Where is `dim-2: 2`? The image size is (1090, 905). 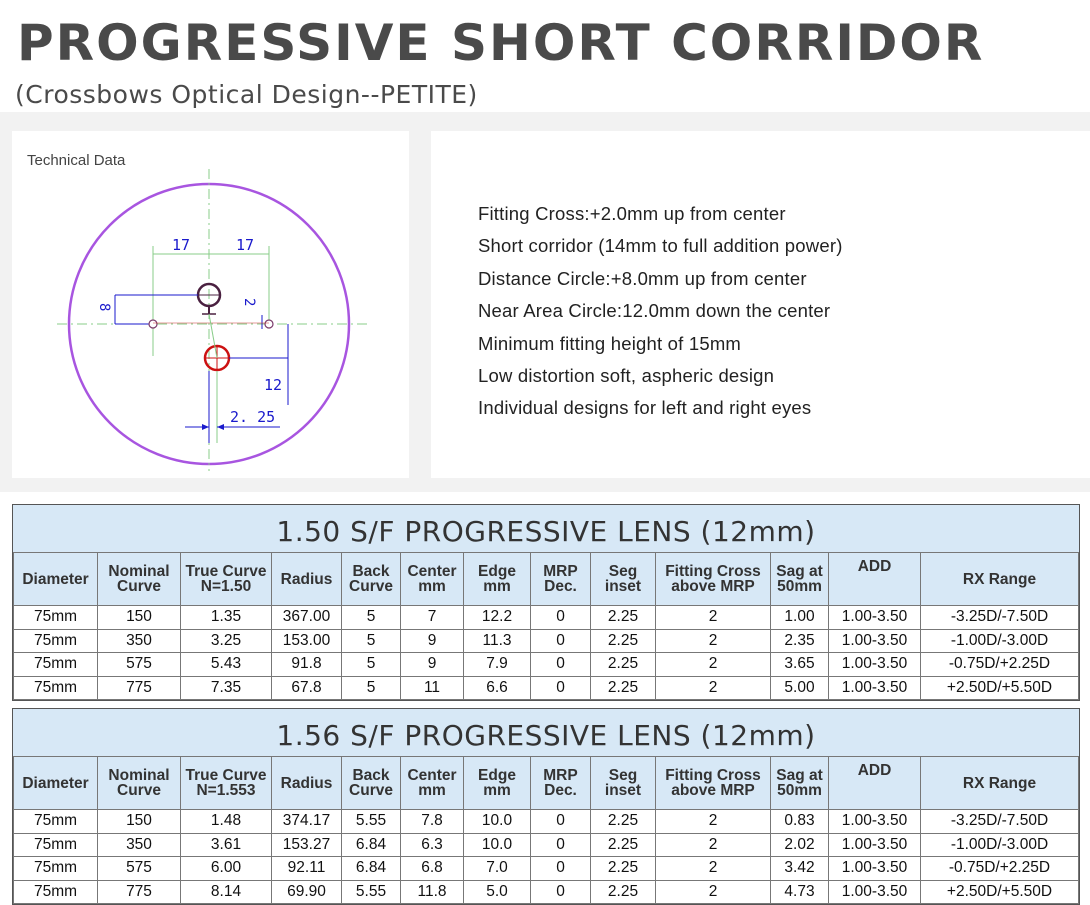 dim-2: 2 is located at coordinates (249, 302).